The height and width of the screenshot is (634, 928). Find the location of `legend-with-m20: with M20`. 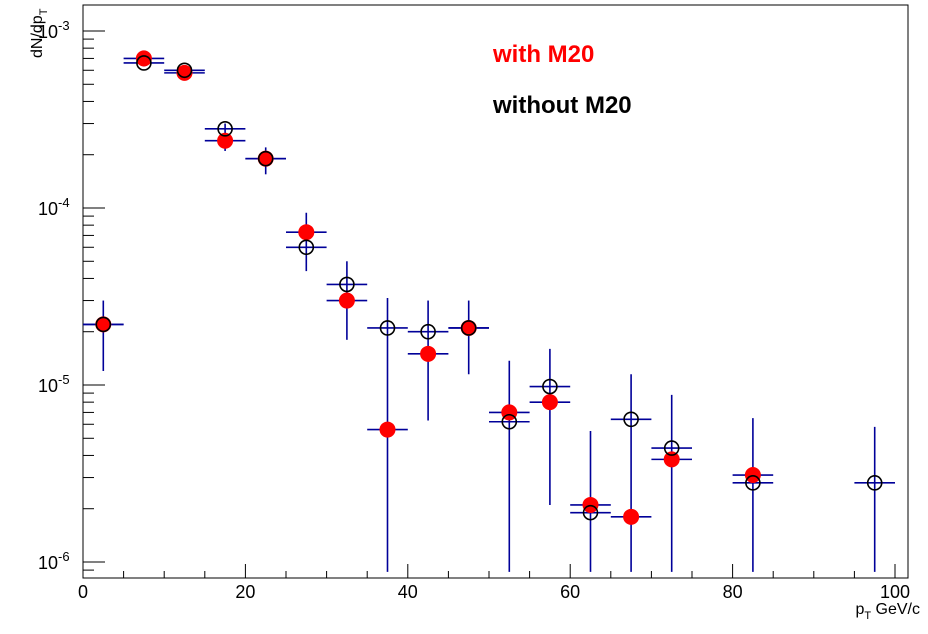

legend-with-m20: with M20 is located at coordinates (543, 54).